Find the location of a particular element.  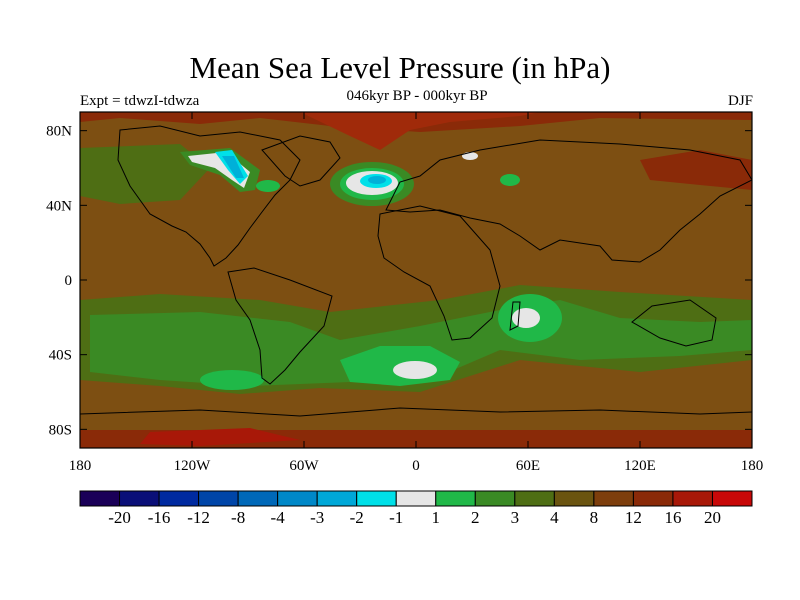

colorbar: -20 -16 -12 -8 -4 -3 -2 -1 1 2 3 4 8 12 16 20 is located at coordinates (416, 508).